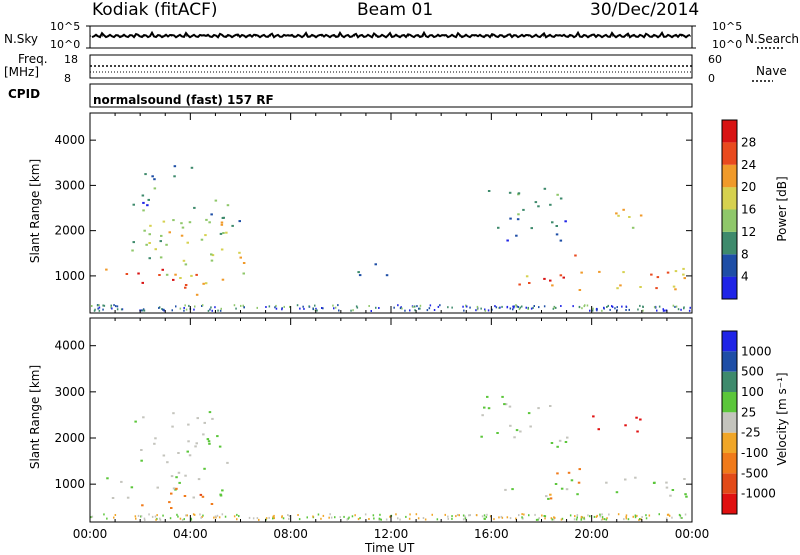 This screenshot has height=555, width=800. I want to click on x-tick-label: 00:00, so click(692, 534).